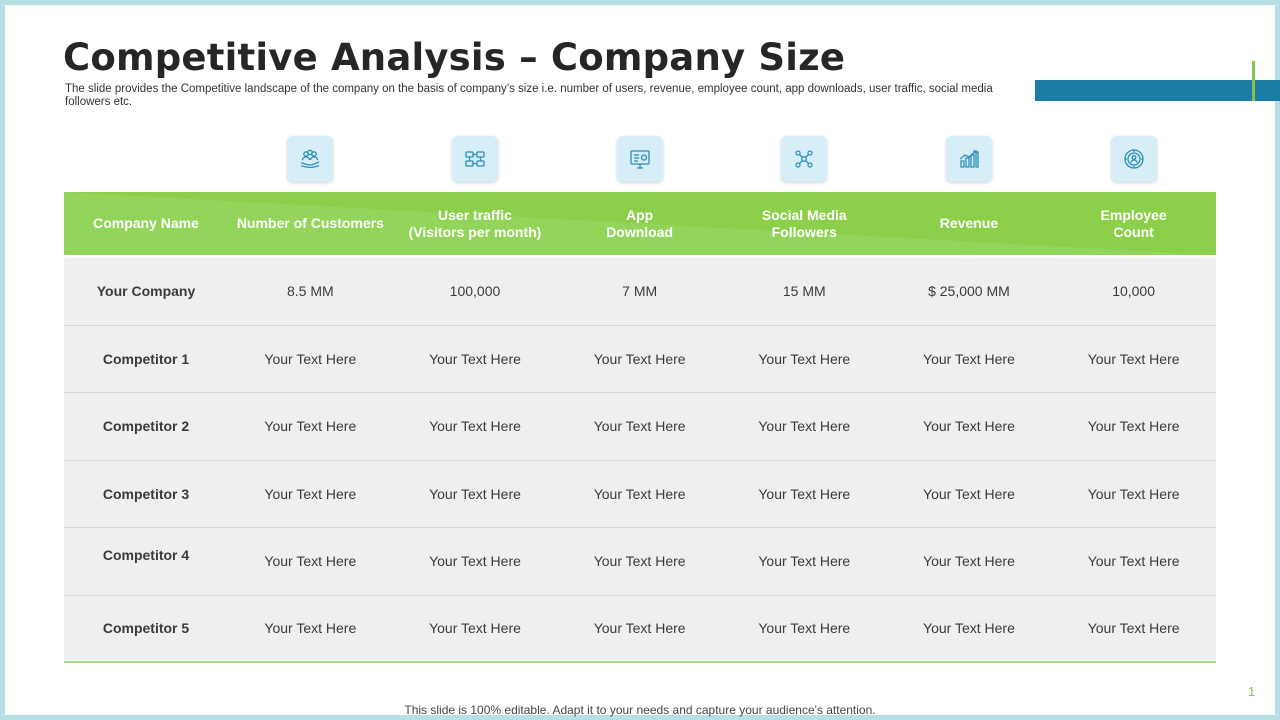 The image size is (1280, 720). I want to click on accent-bar, so click(1157, 90).